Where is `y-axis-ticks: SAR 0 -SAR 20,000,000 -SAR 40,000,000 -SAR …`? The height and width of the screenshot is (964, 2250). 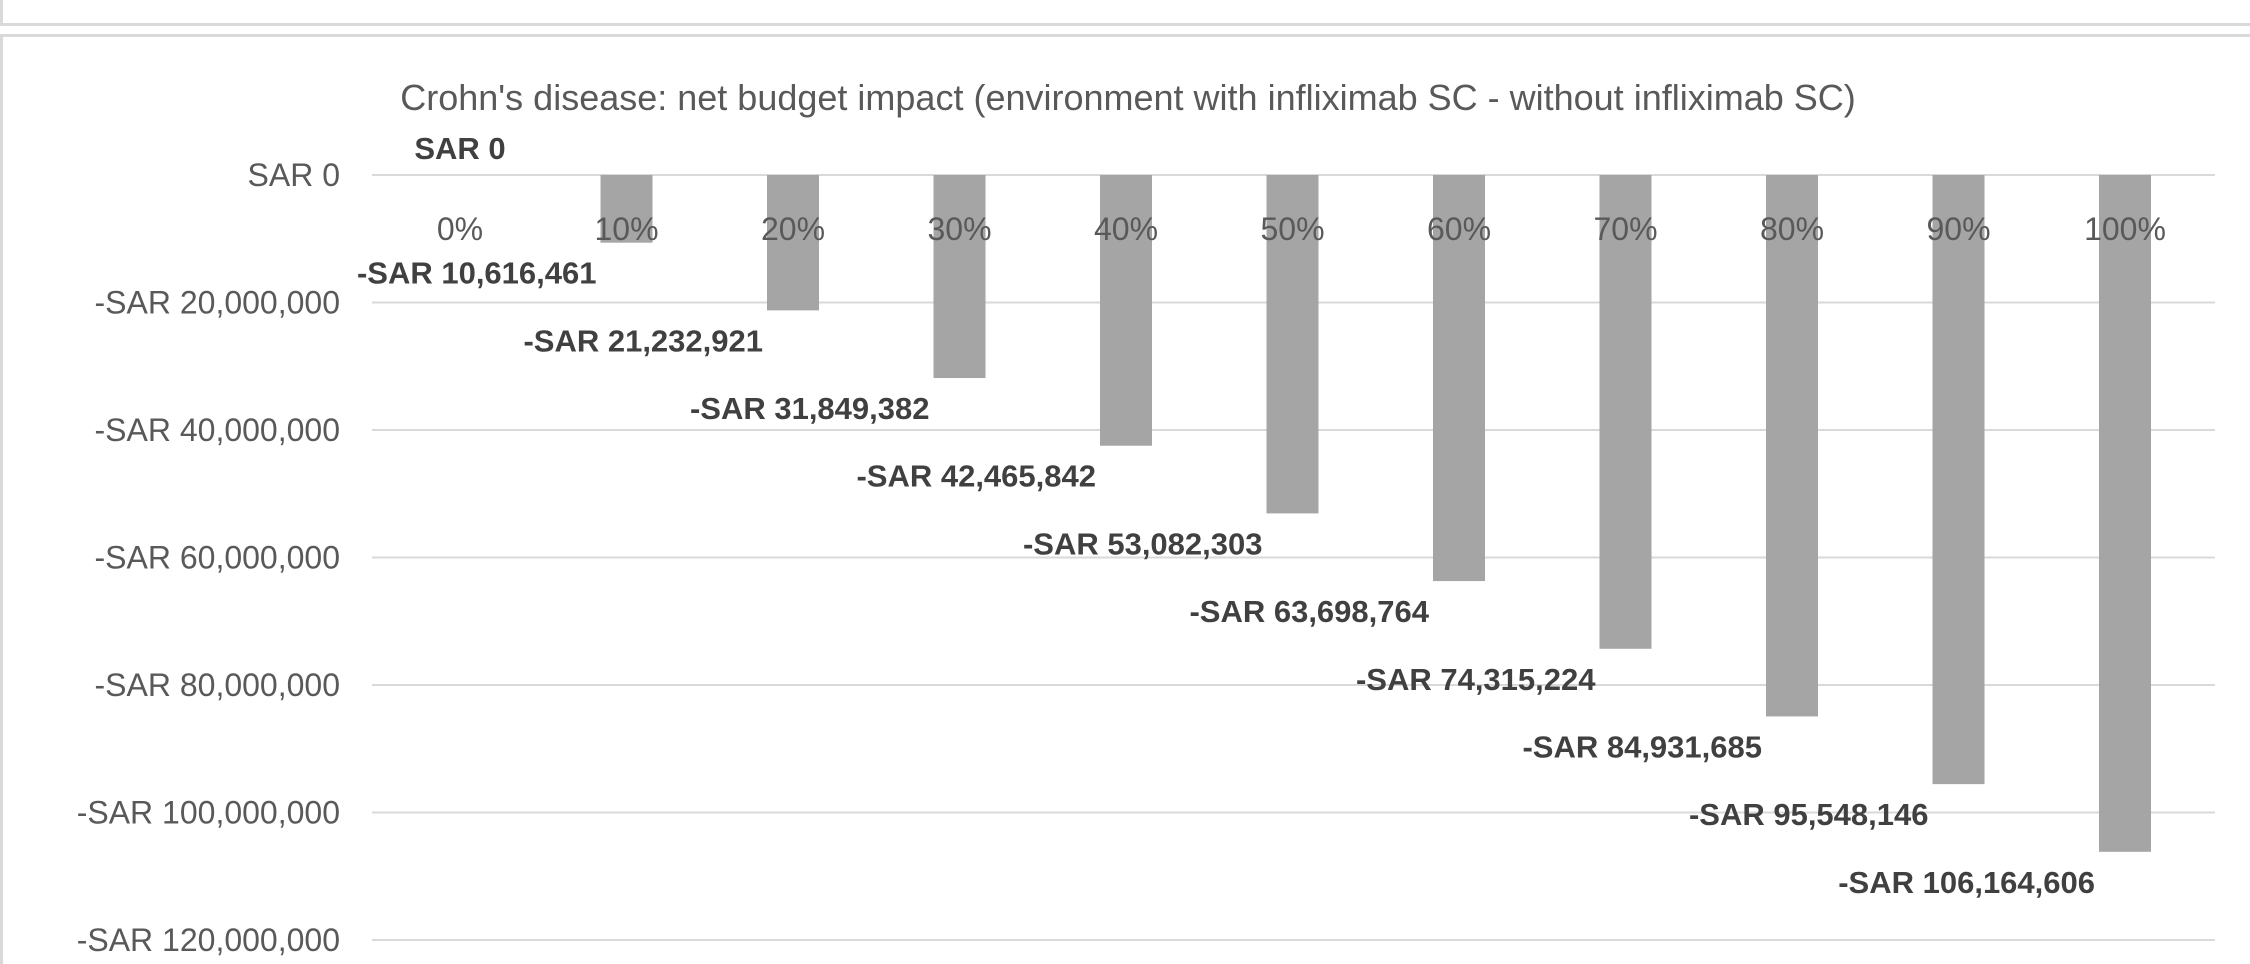 y-axis-ticks: SAR 0 -SAR 20,000,000 -SAR 40,000,000 -SAR … is located at coordinates (208, 557).